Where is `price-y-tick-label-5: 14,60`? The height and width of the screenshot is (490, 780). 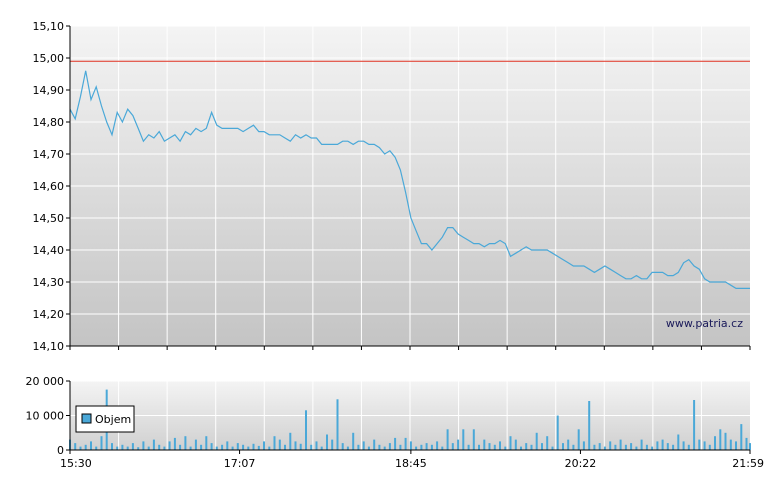 price-y-tick-label-5: 14,60 is located at coordinates (49, 186).